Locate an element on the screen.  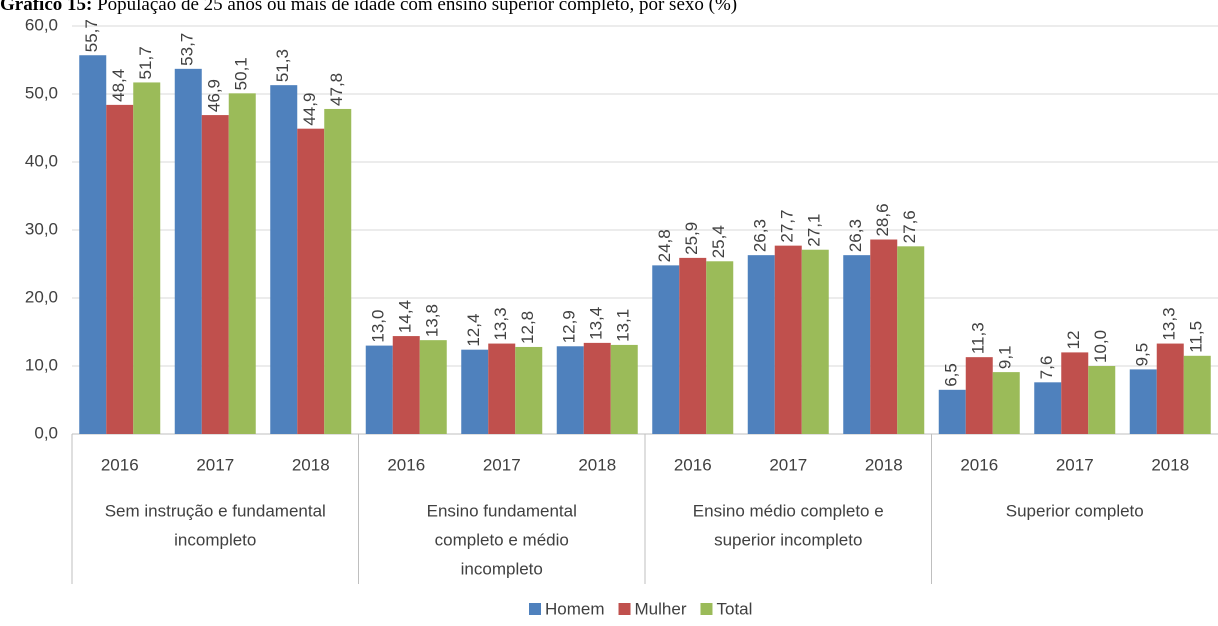
value-label: 12,8 is located at coordinates (527, 327).